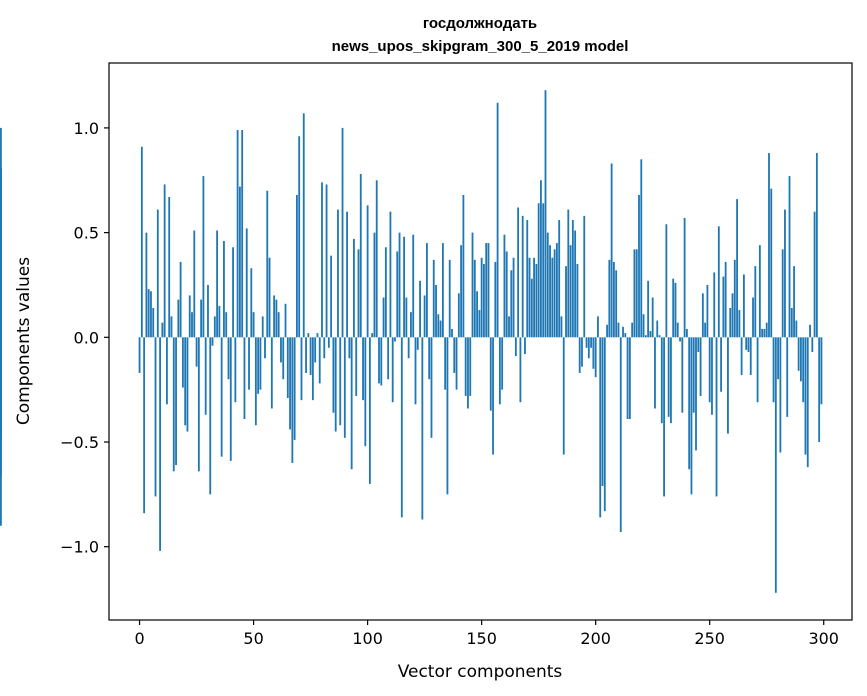 The width and height of the screenshot is (867, 696). What do you see at coordinates (86, 337) in the screenshot?
I see `y-tick-label: 0.0` at bounding box center [86, 337].